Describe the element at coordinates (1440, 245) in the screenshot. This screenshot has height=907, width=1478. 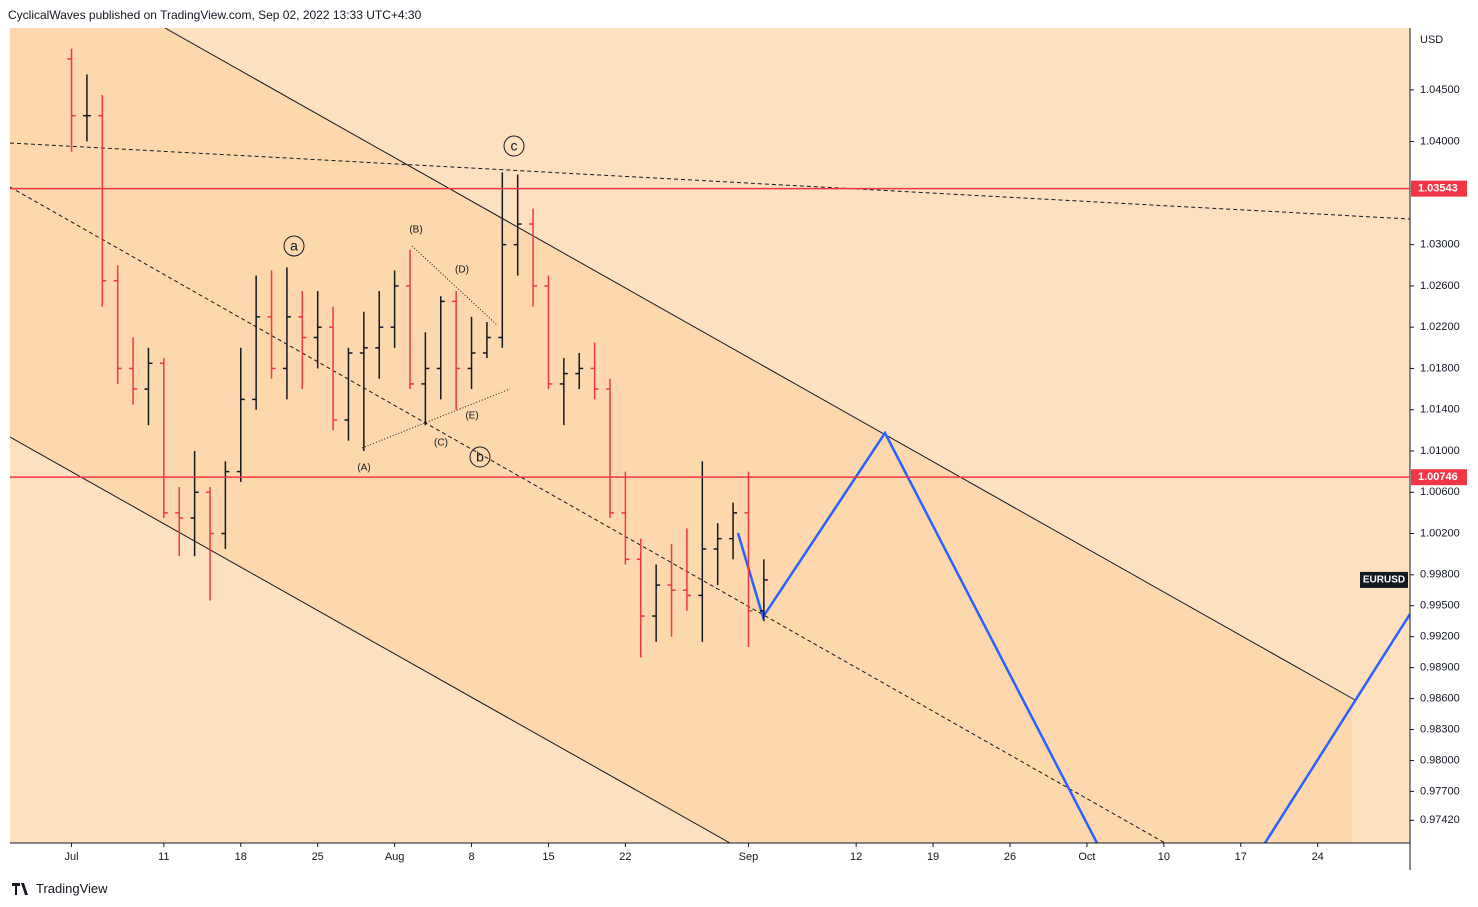
I see `y-tick-label: 1.03000` at that location.